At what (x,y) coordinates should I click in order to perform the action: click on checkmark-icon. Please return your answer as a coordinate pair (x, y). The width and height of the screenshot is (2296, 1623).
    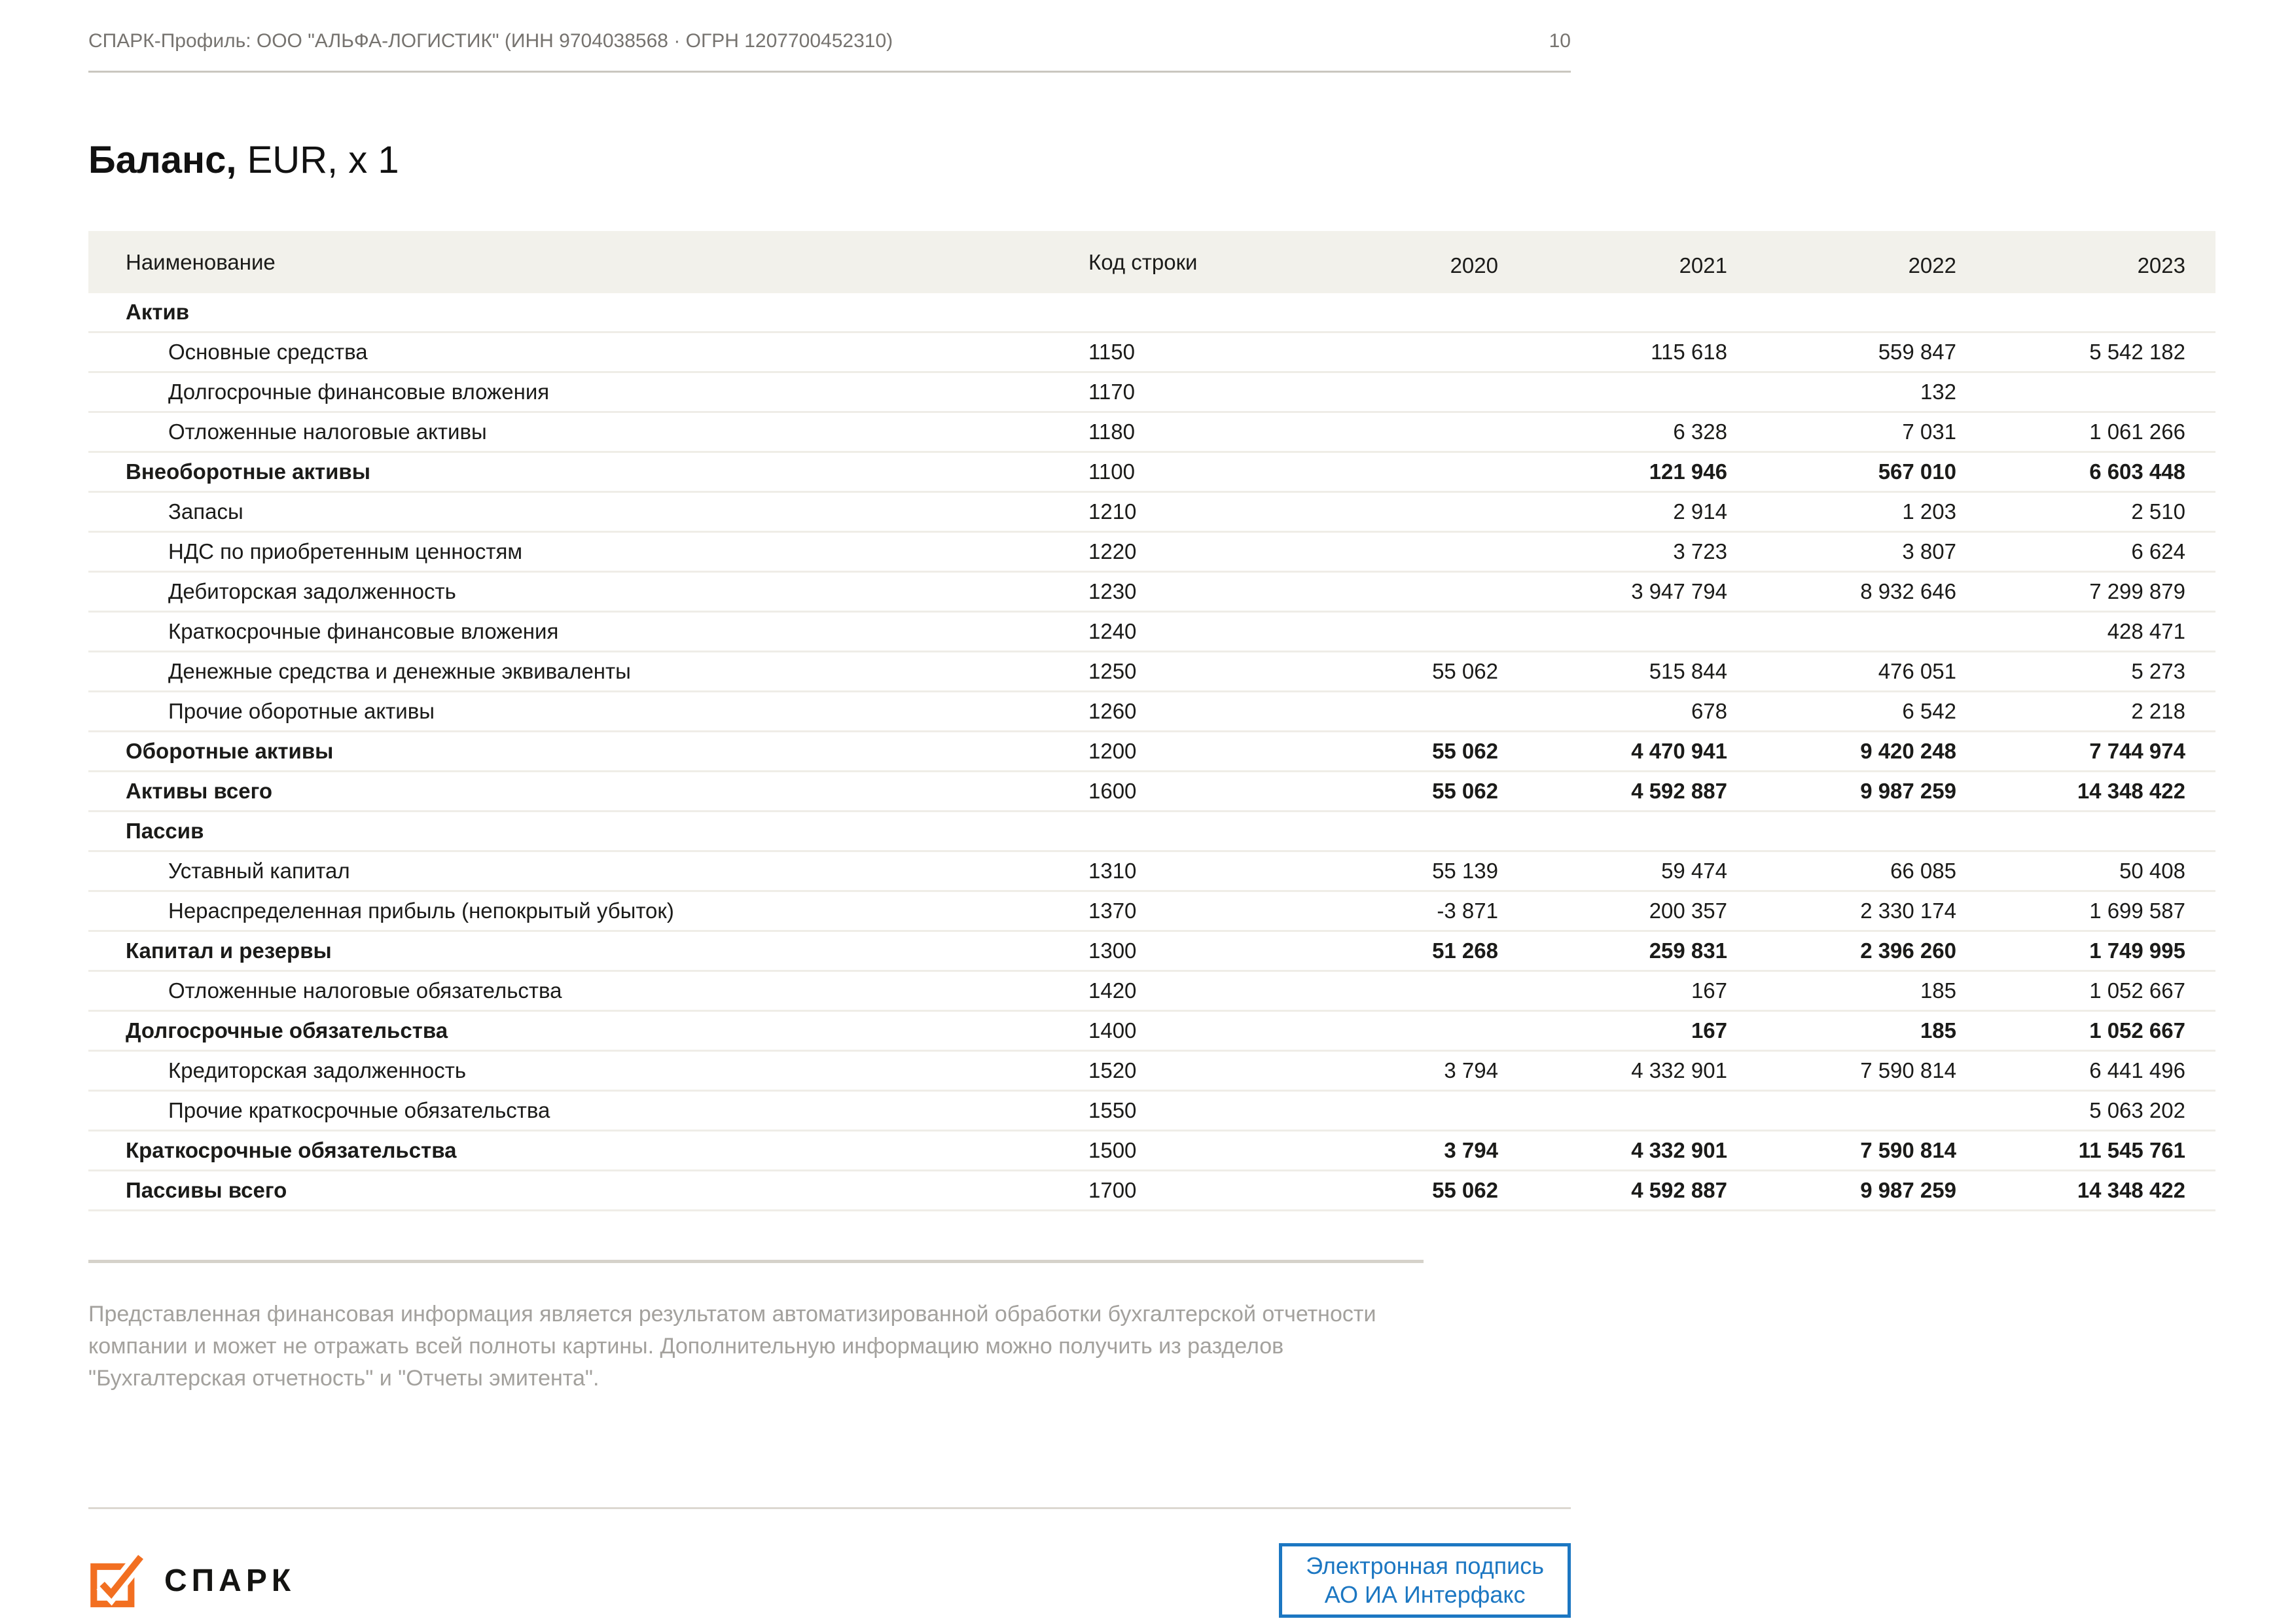
    Looking at the image, I should click on (118, 1580).